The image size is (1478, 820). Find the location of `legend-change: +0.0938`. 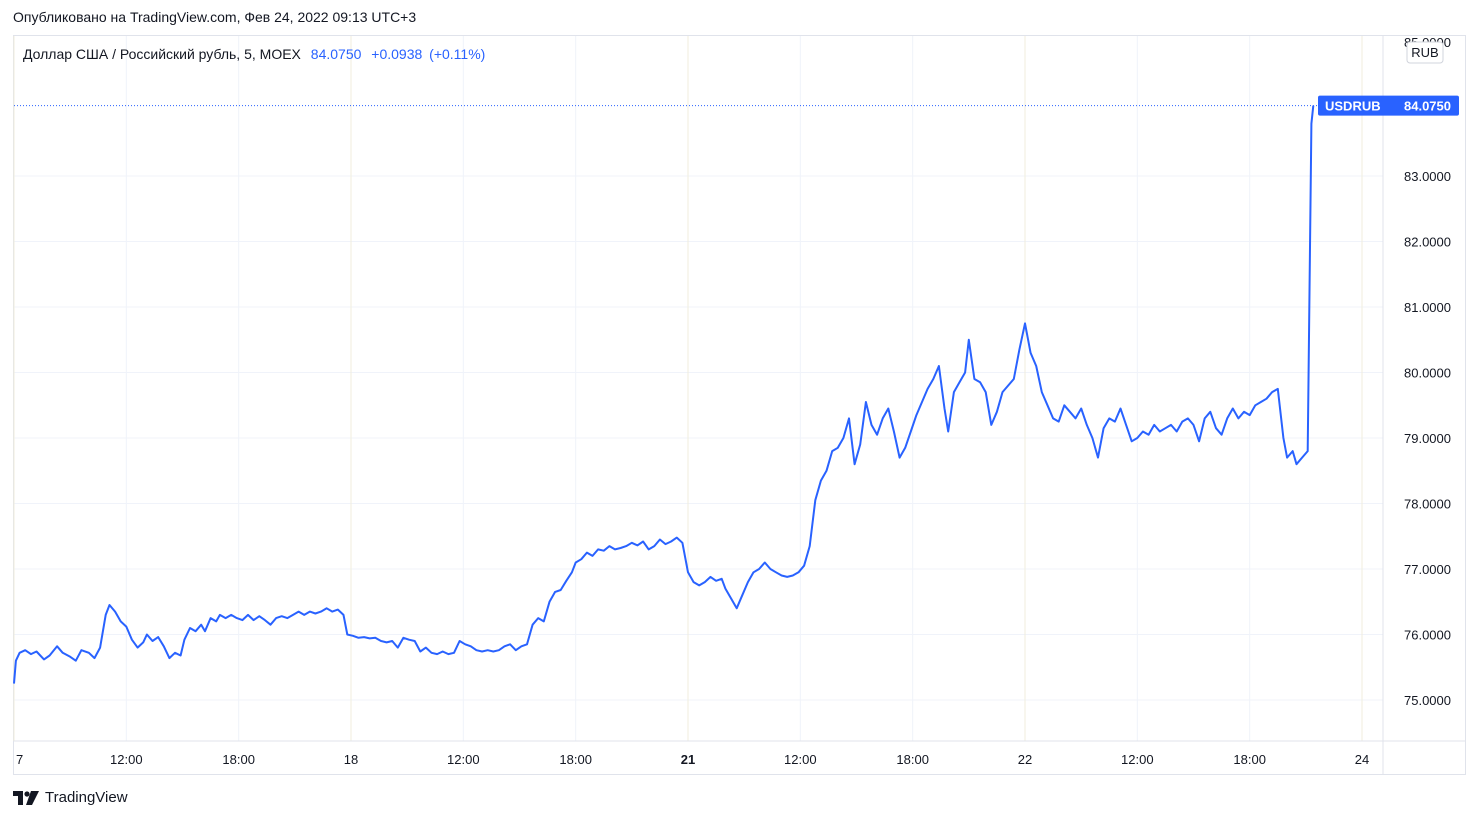

legend-change: +0.0938 is located at coordinates (397, 54).